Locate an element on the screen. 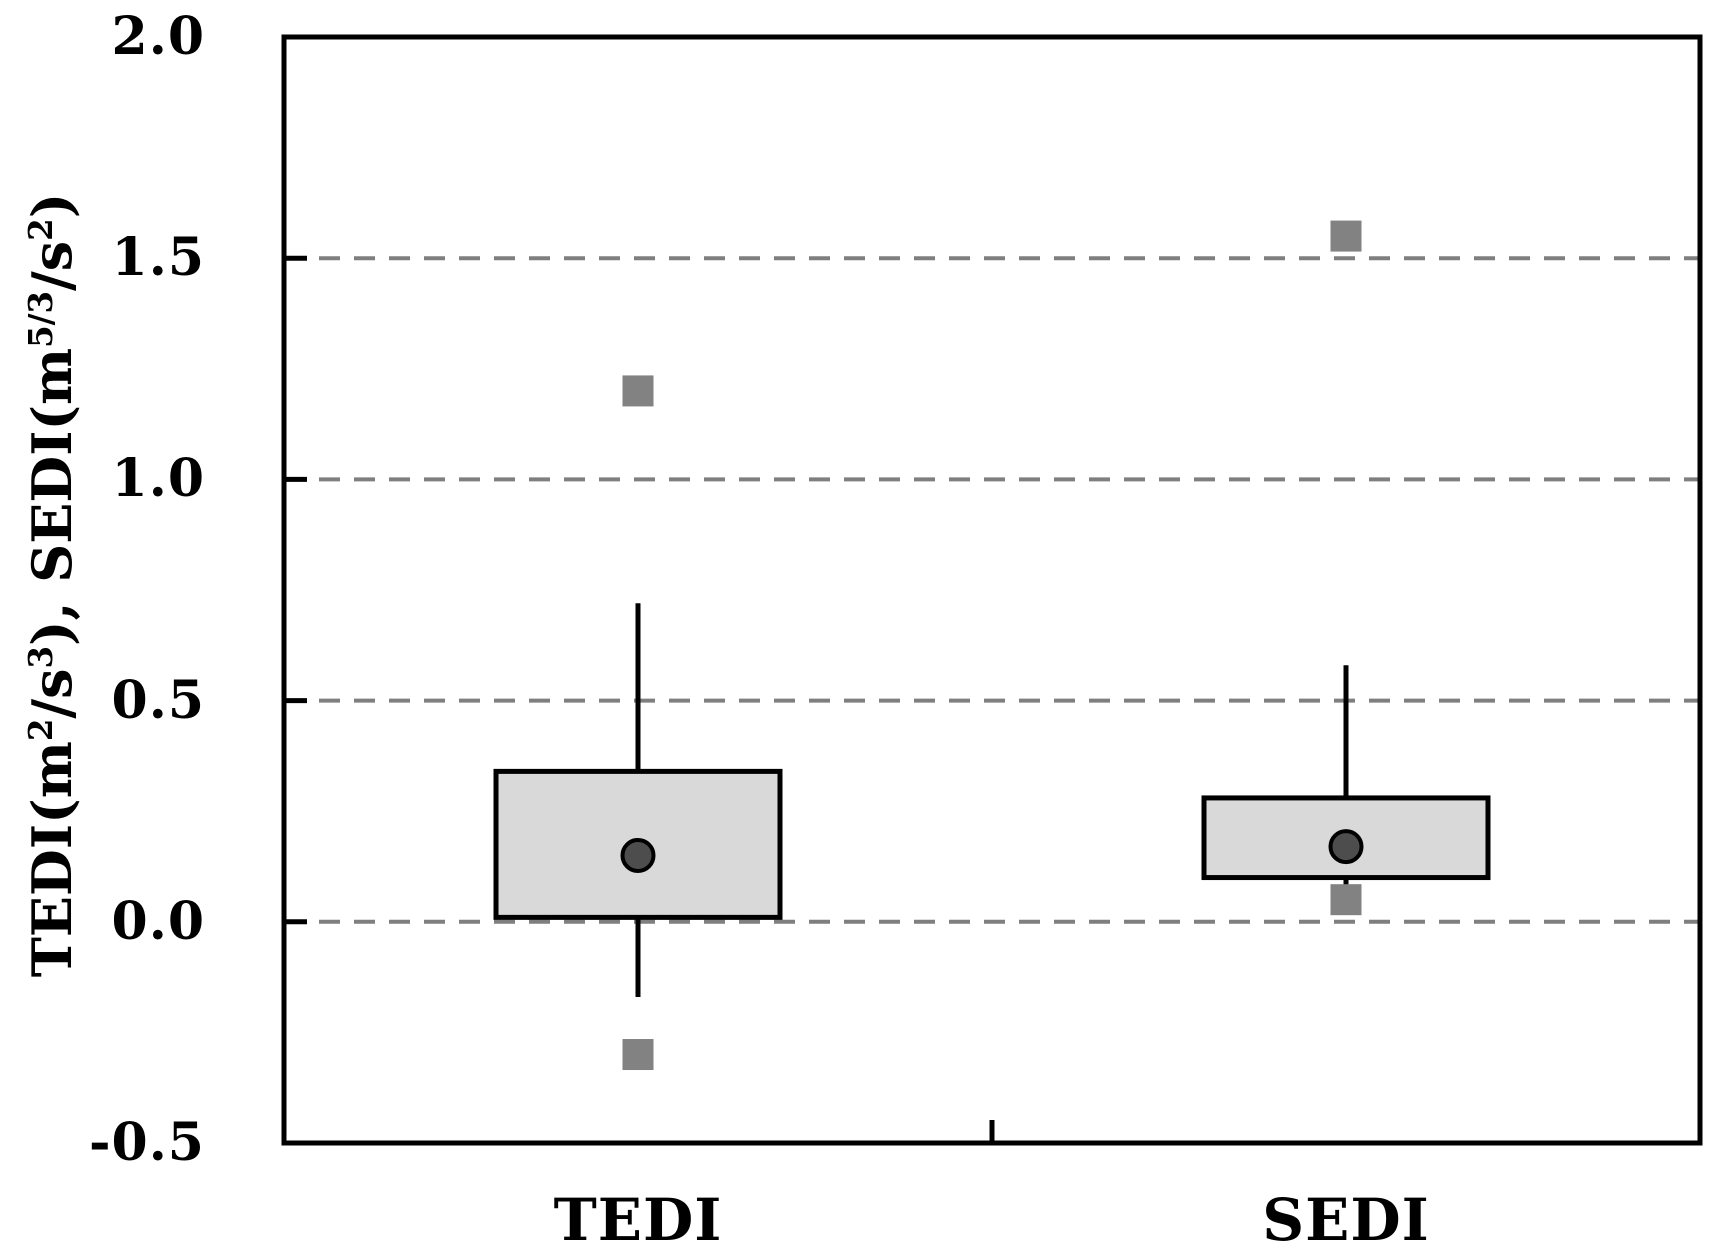 This screenshot has width=1724, height=1257. x-category-label-tedi: TEDI is located at coordinates (638, 1220).